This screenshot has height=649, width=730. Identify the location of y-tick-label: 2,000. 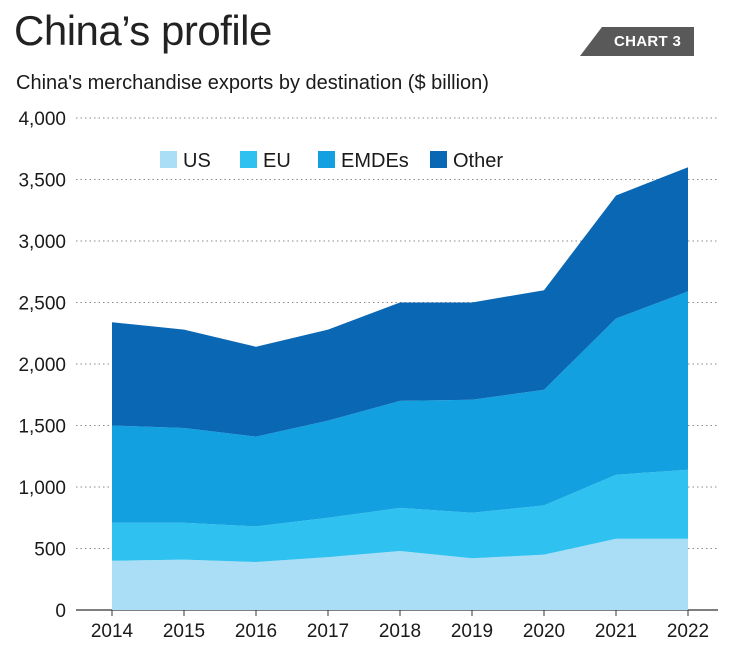
(42, 365).